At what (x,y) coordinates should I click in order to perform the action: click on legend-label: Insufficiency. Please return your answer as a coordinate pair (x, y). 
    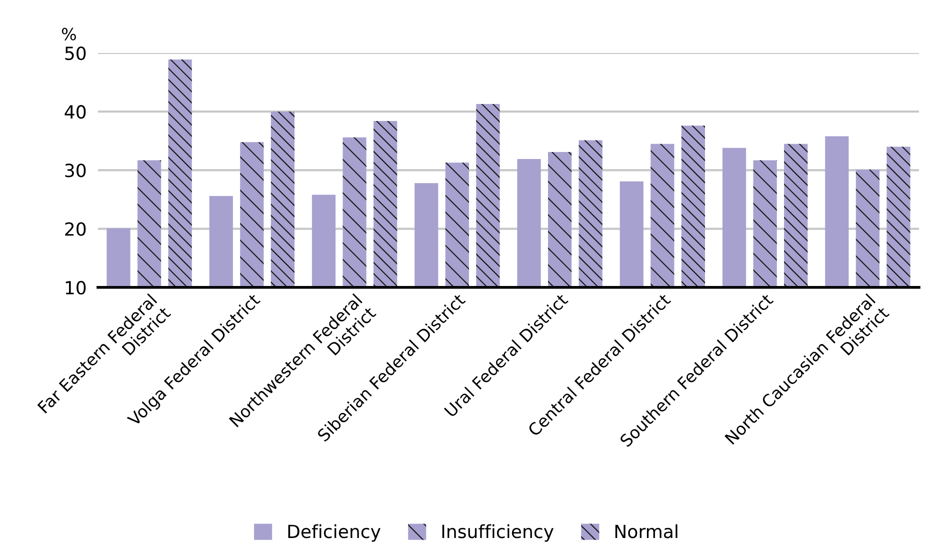
    Looking at the image, I should click on (498, 533).